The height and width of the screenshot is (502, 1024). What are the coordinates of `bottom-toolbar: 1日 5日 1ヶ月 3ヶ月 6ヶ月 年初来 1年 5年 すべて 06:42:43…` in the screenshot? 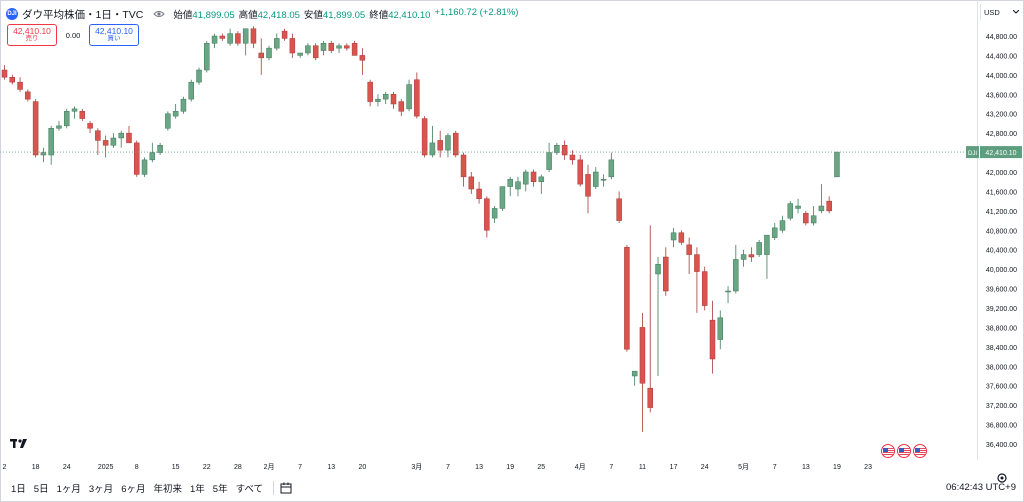 It's located at (512, 488).